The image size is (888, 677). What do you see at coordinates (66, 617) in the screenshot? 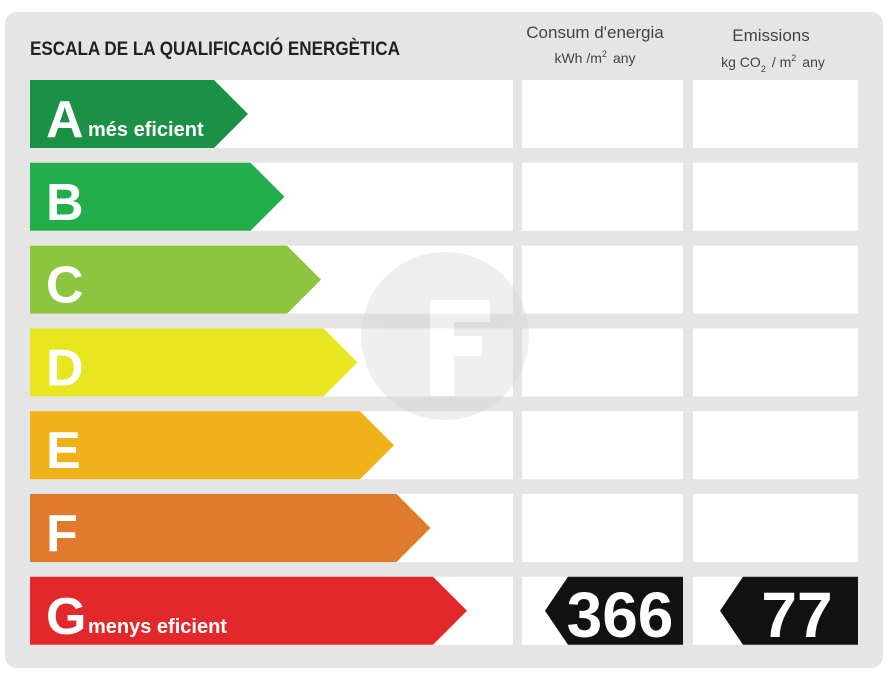
I see `rating-letter: G` at bounding box center [66, 617].